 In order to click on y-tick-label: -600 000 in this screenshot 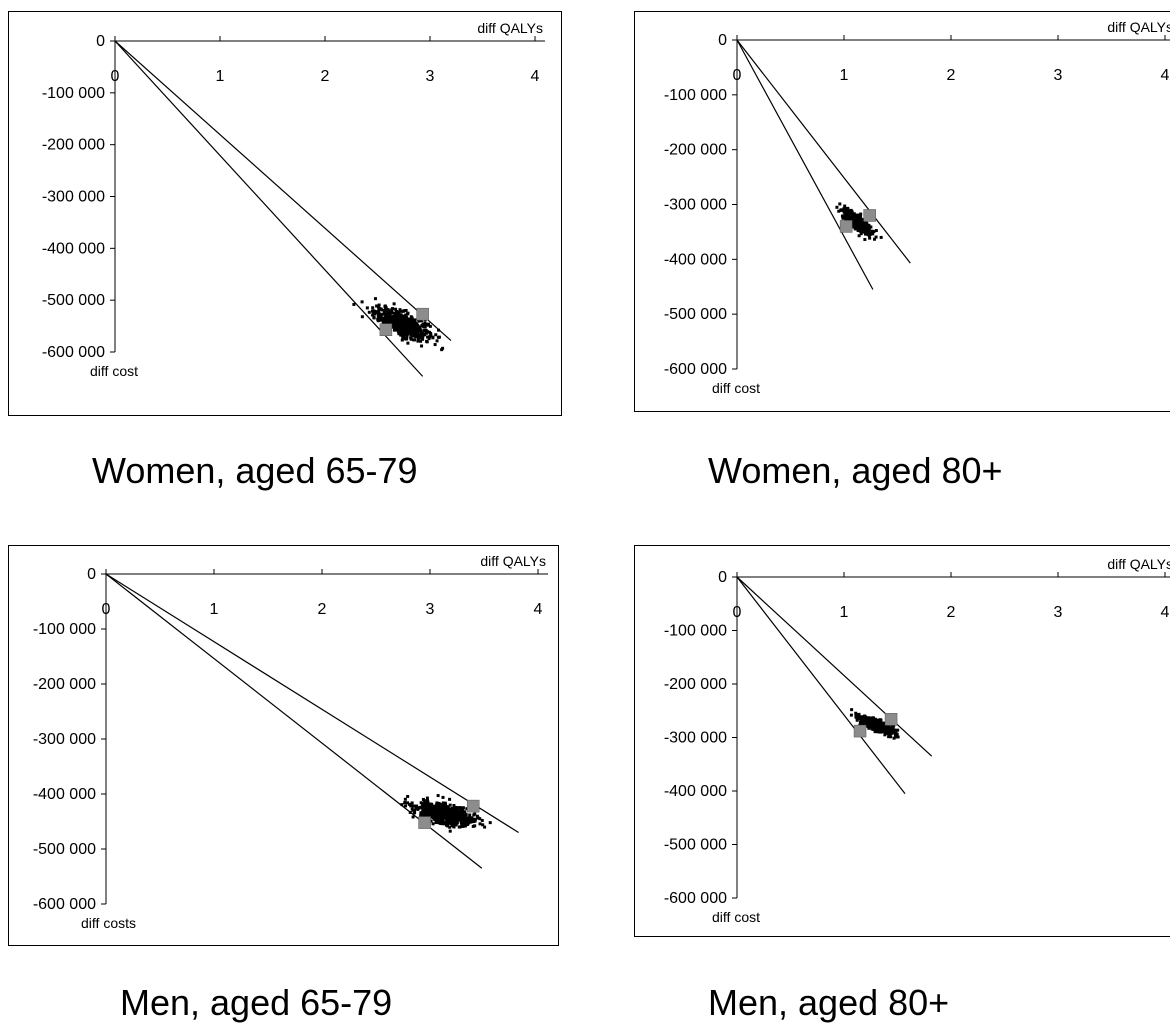, I will do `click(695, 369)`.